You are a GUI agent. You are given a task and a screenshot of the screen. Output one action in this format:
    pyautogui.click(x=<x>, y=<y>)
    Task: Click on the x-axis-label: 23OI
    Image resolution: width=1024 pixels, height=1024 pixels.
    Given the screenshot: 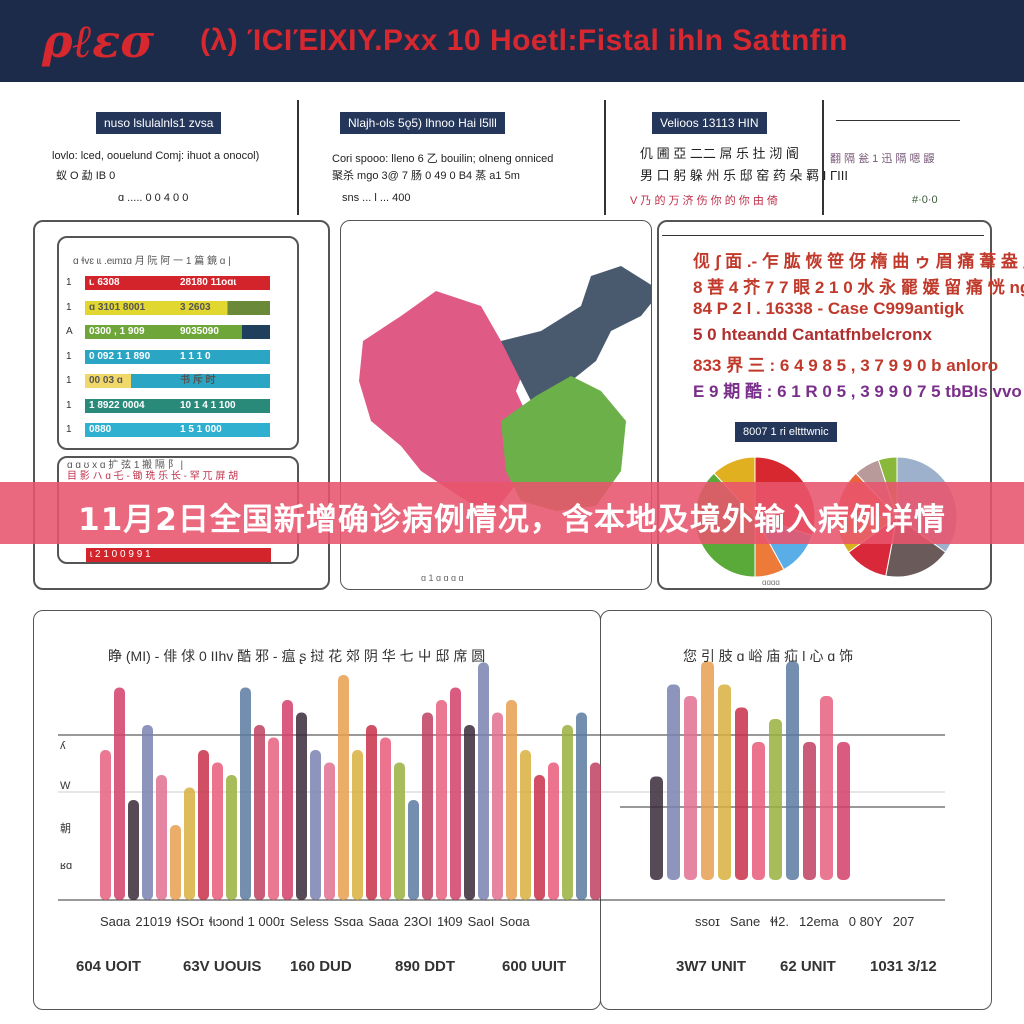 What is the action you would take?
    pyautogui.click(x=417, y=921)
    